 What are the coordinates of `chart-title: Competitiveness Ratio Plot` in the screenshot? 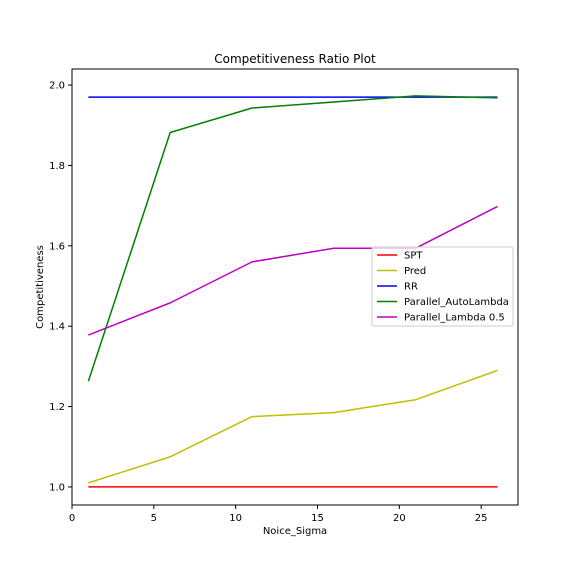 It's located at (295, 59).